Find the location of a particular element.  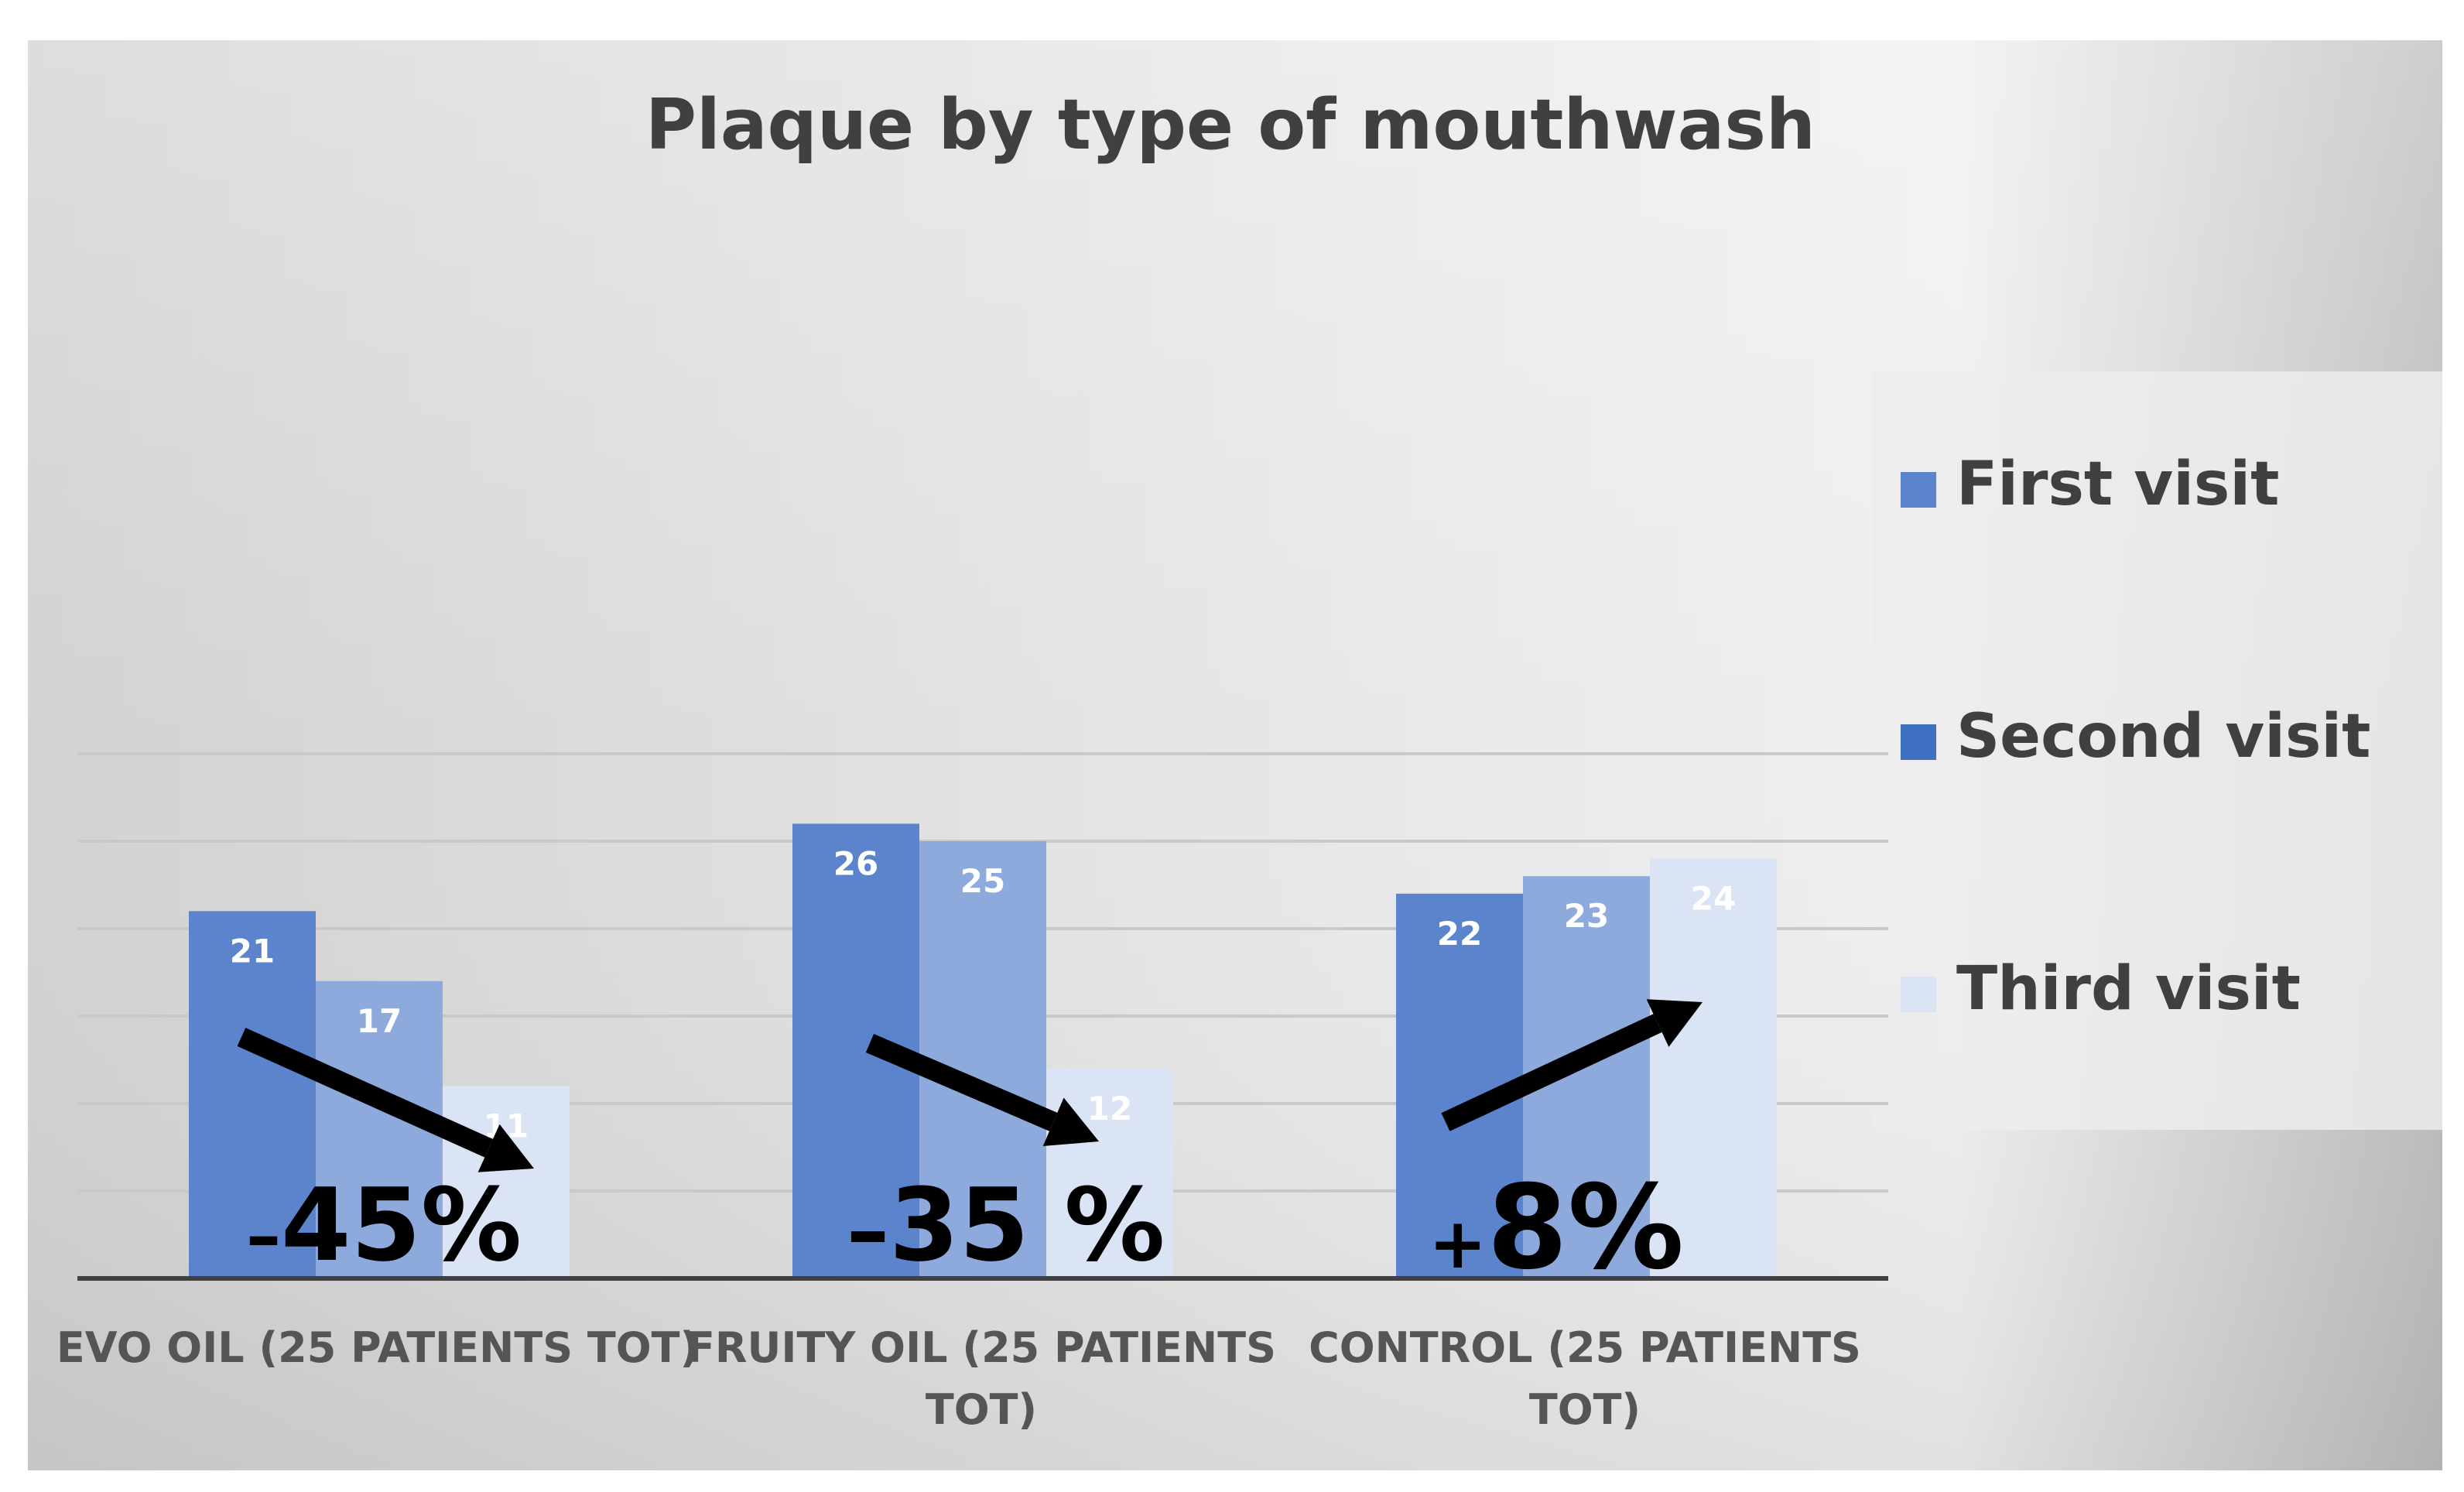

legend: First visit Second visit Third visit is located at coordinates (2135, 737).